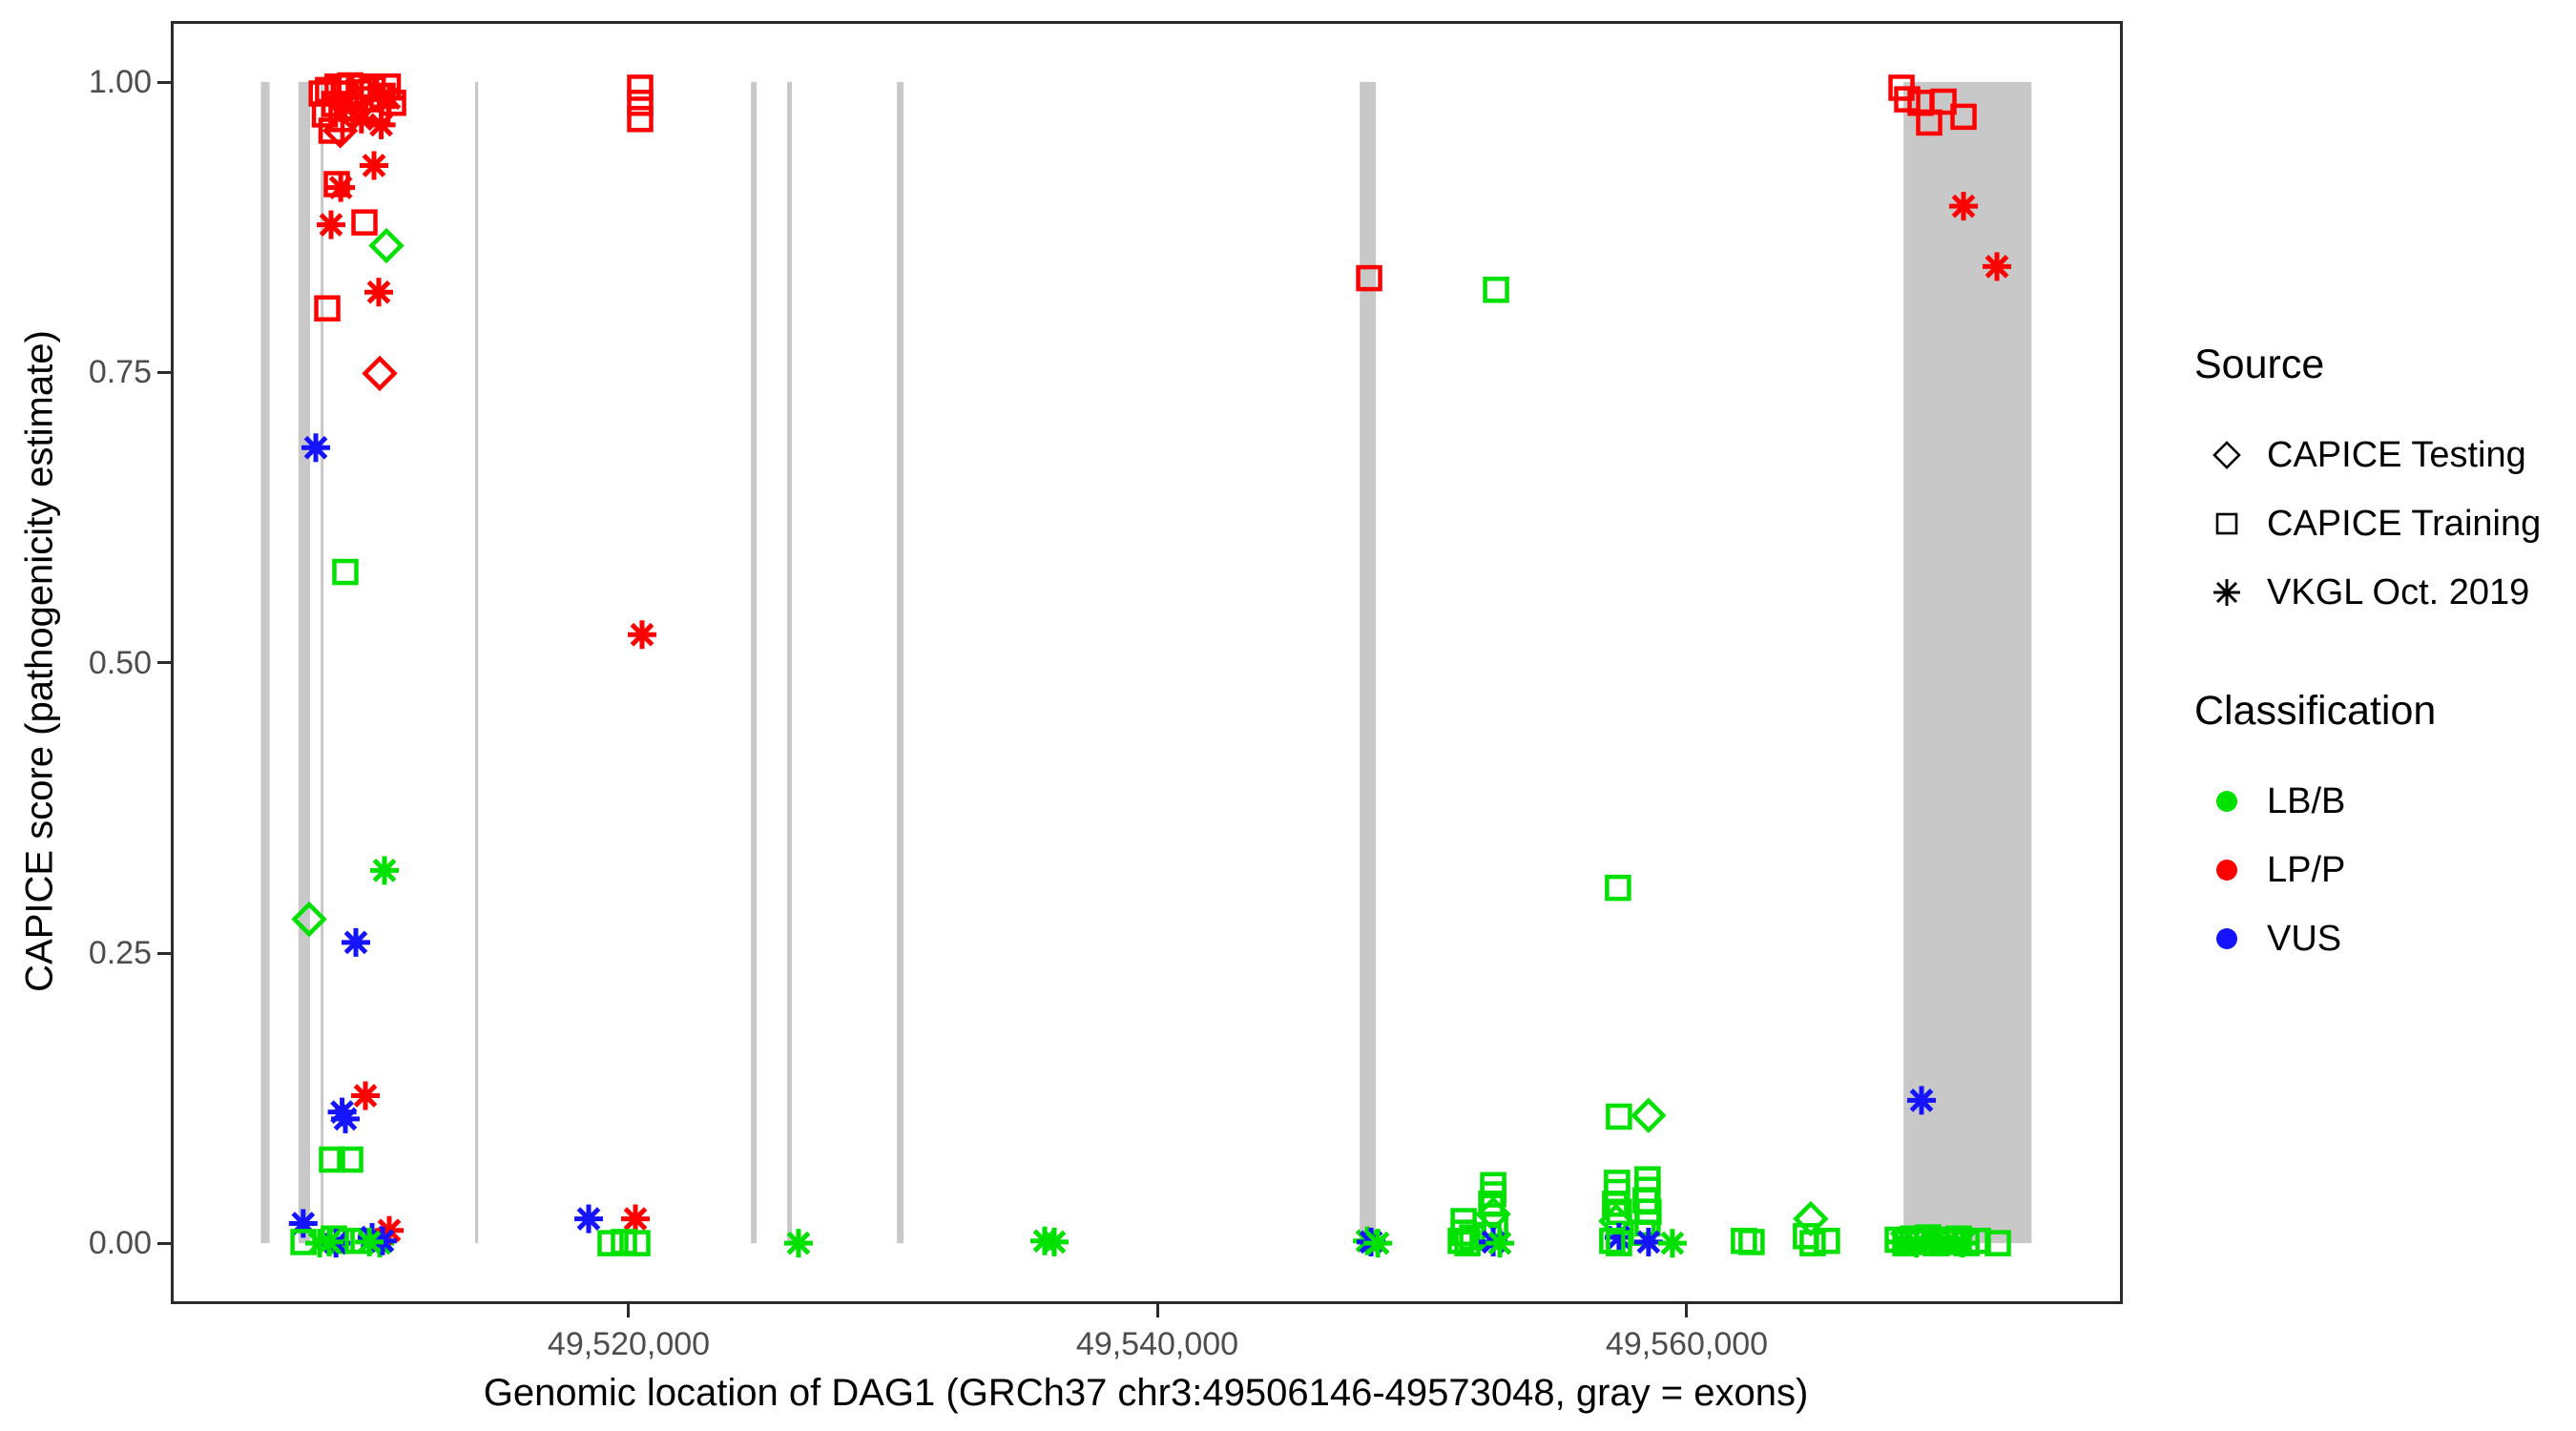  Describe the element at coordinates (2227, 592) in the screenshot. I see `asterisk-icon` at that location.